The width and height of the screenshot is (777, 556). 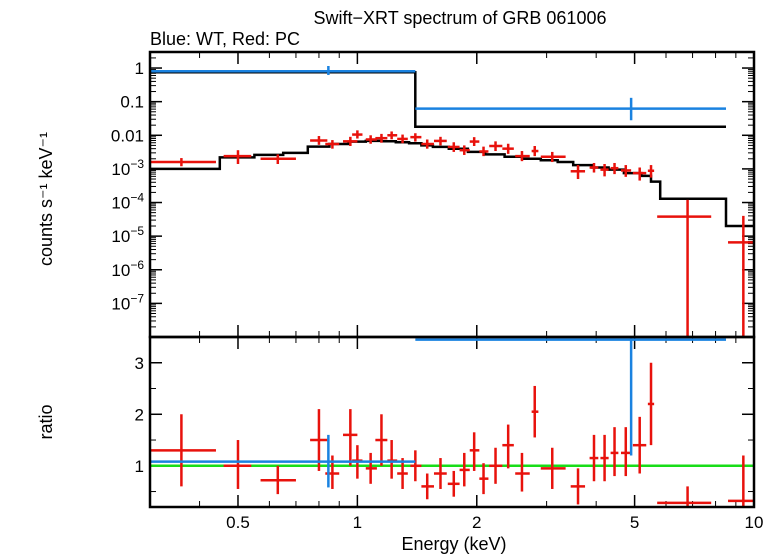 I want to click on pc-model-line, so click(x=452, y=183).